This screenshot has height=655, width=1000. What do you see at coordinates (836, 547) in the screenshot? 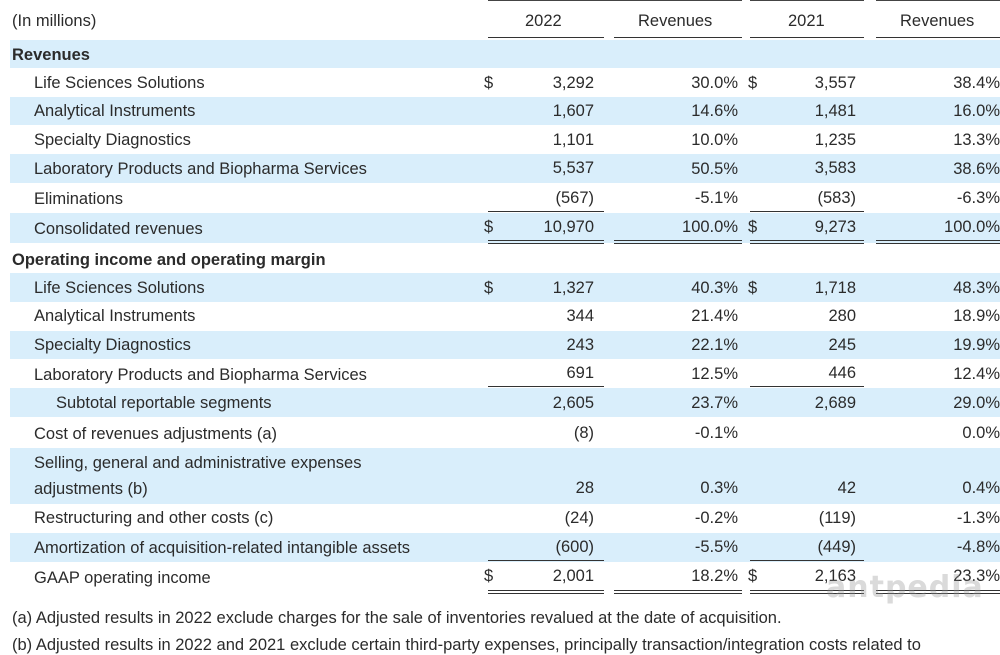
I see `value-2021: (449)` at bounding box center [836, 547].